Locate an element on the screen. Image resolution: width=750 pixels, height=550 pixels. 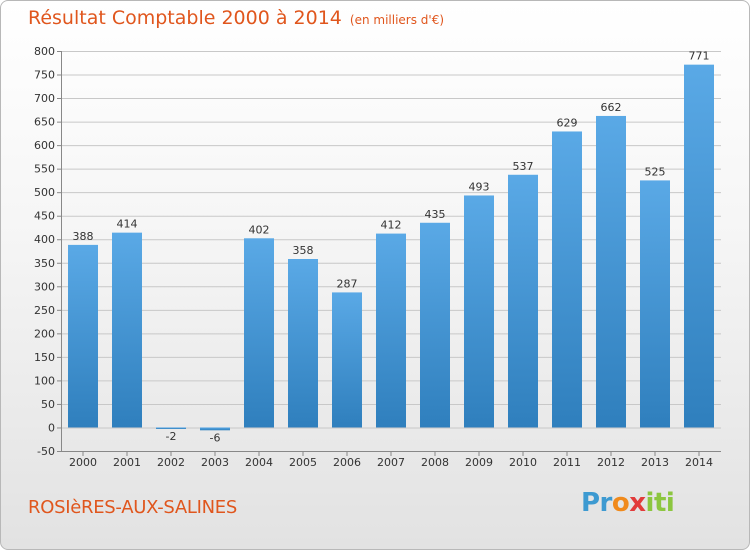
y-tick-label: -50 is located at coordinates (46, 451).